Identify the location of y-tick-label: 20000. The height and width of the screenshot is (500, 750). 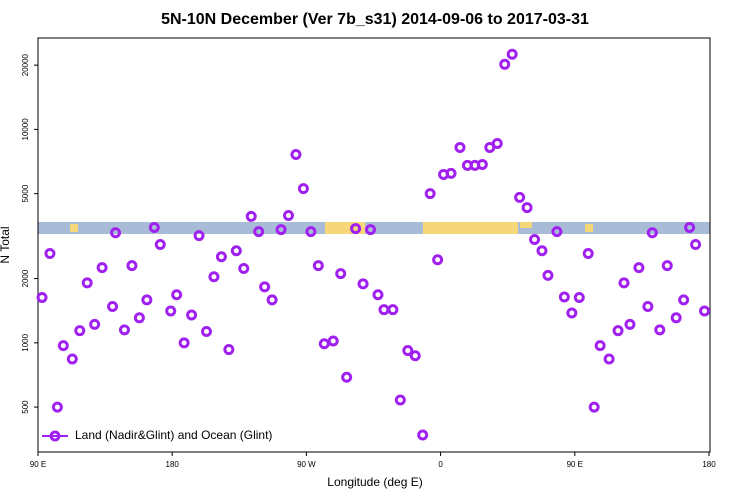
(25, 64).